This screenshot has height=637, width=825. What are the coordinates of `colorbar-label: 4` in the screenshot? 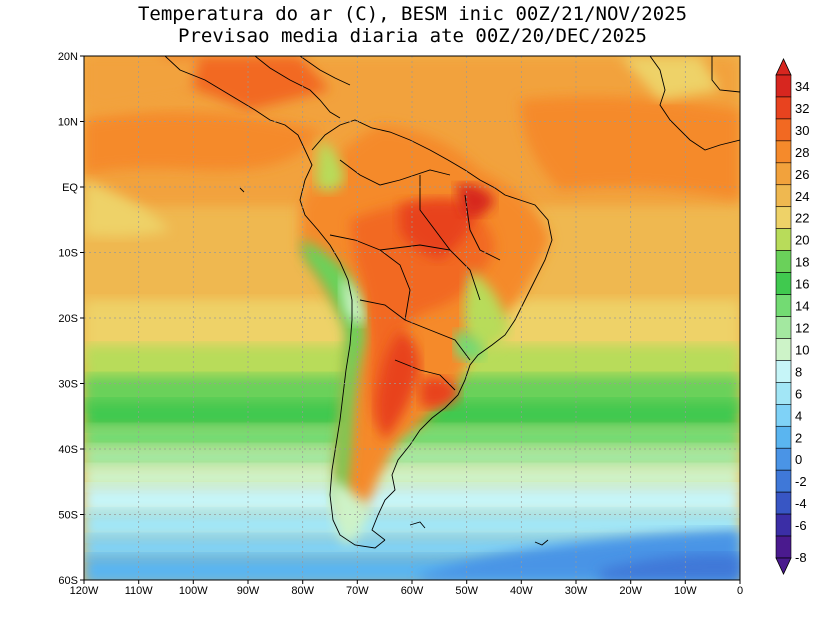 It's located at (798, 415).